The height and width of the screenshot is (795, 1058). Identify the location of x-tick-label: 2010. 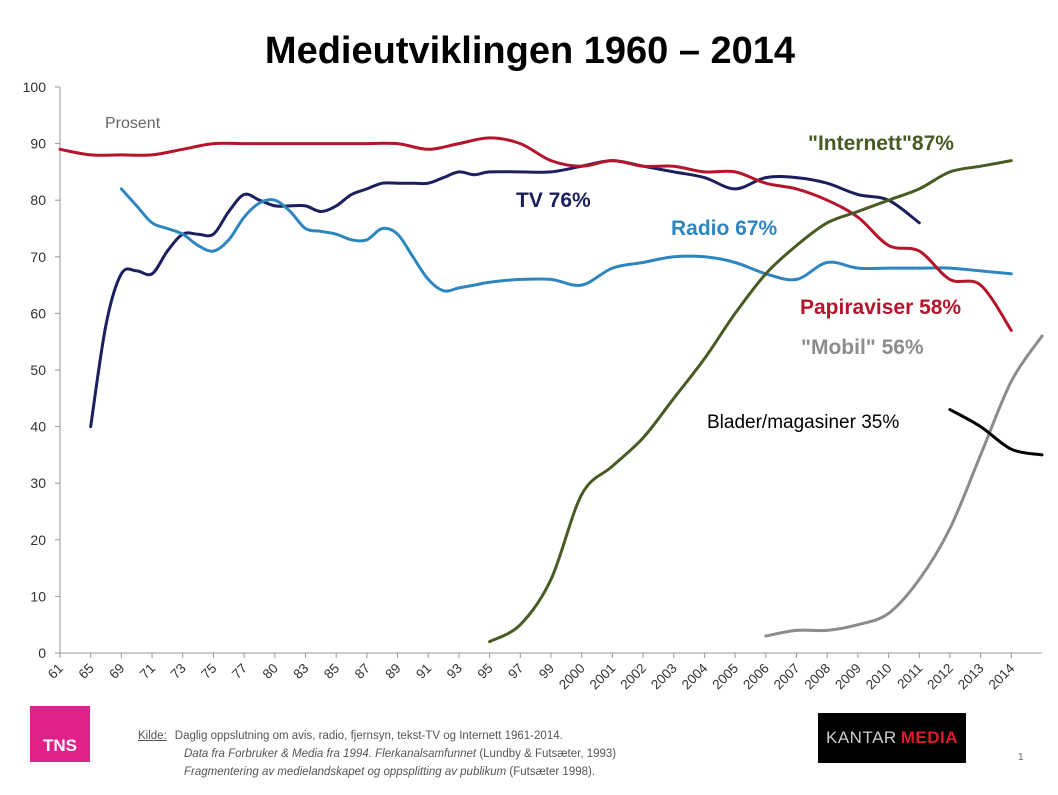
(879, 677).